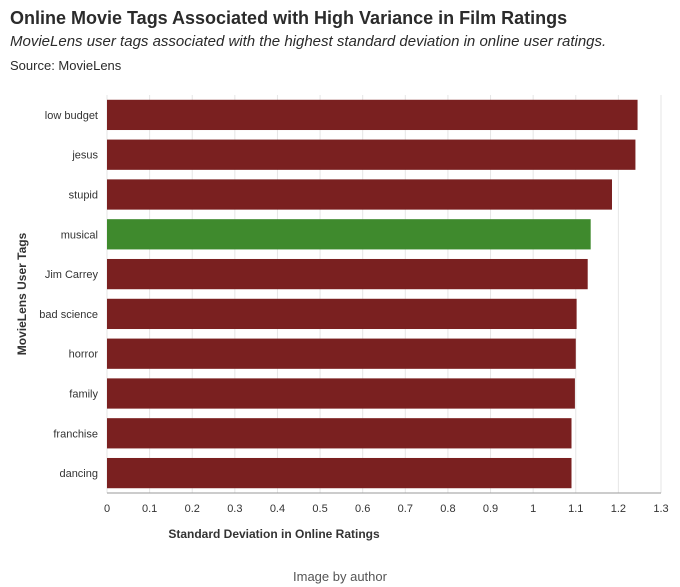 This screenshot has width=680, height=587. What do you see at coordinates (447, 509) in the screenshot?
I see `x-tick-label: 0.8` at bounding box center [447, 509].